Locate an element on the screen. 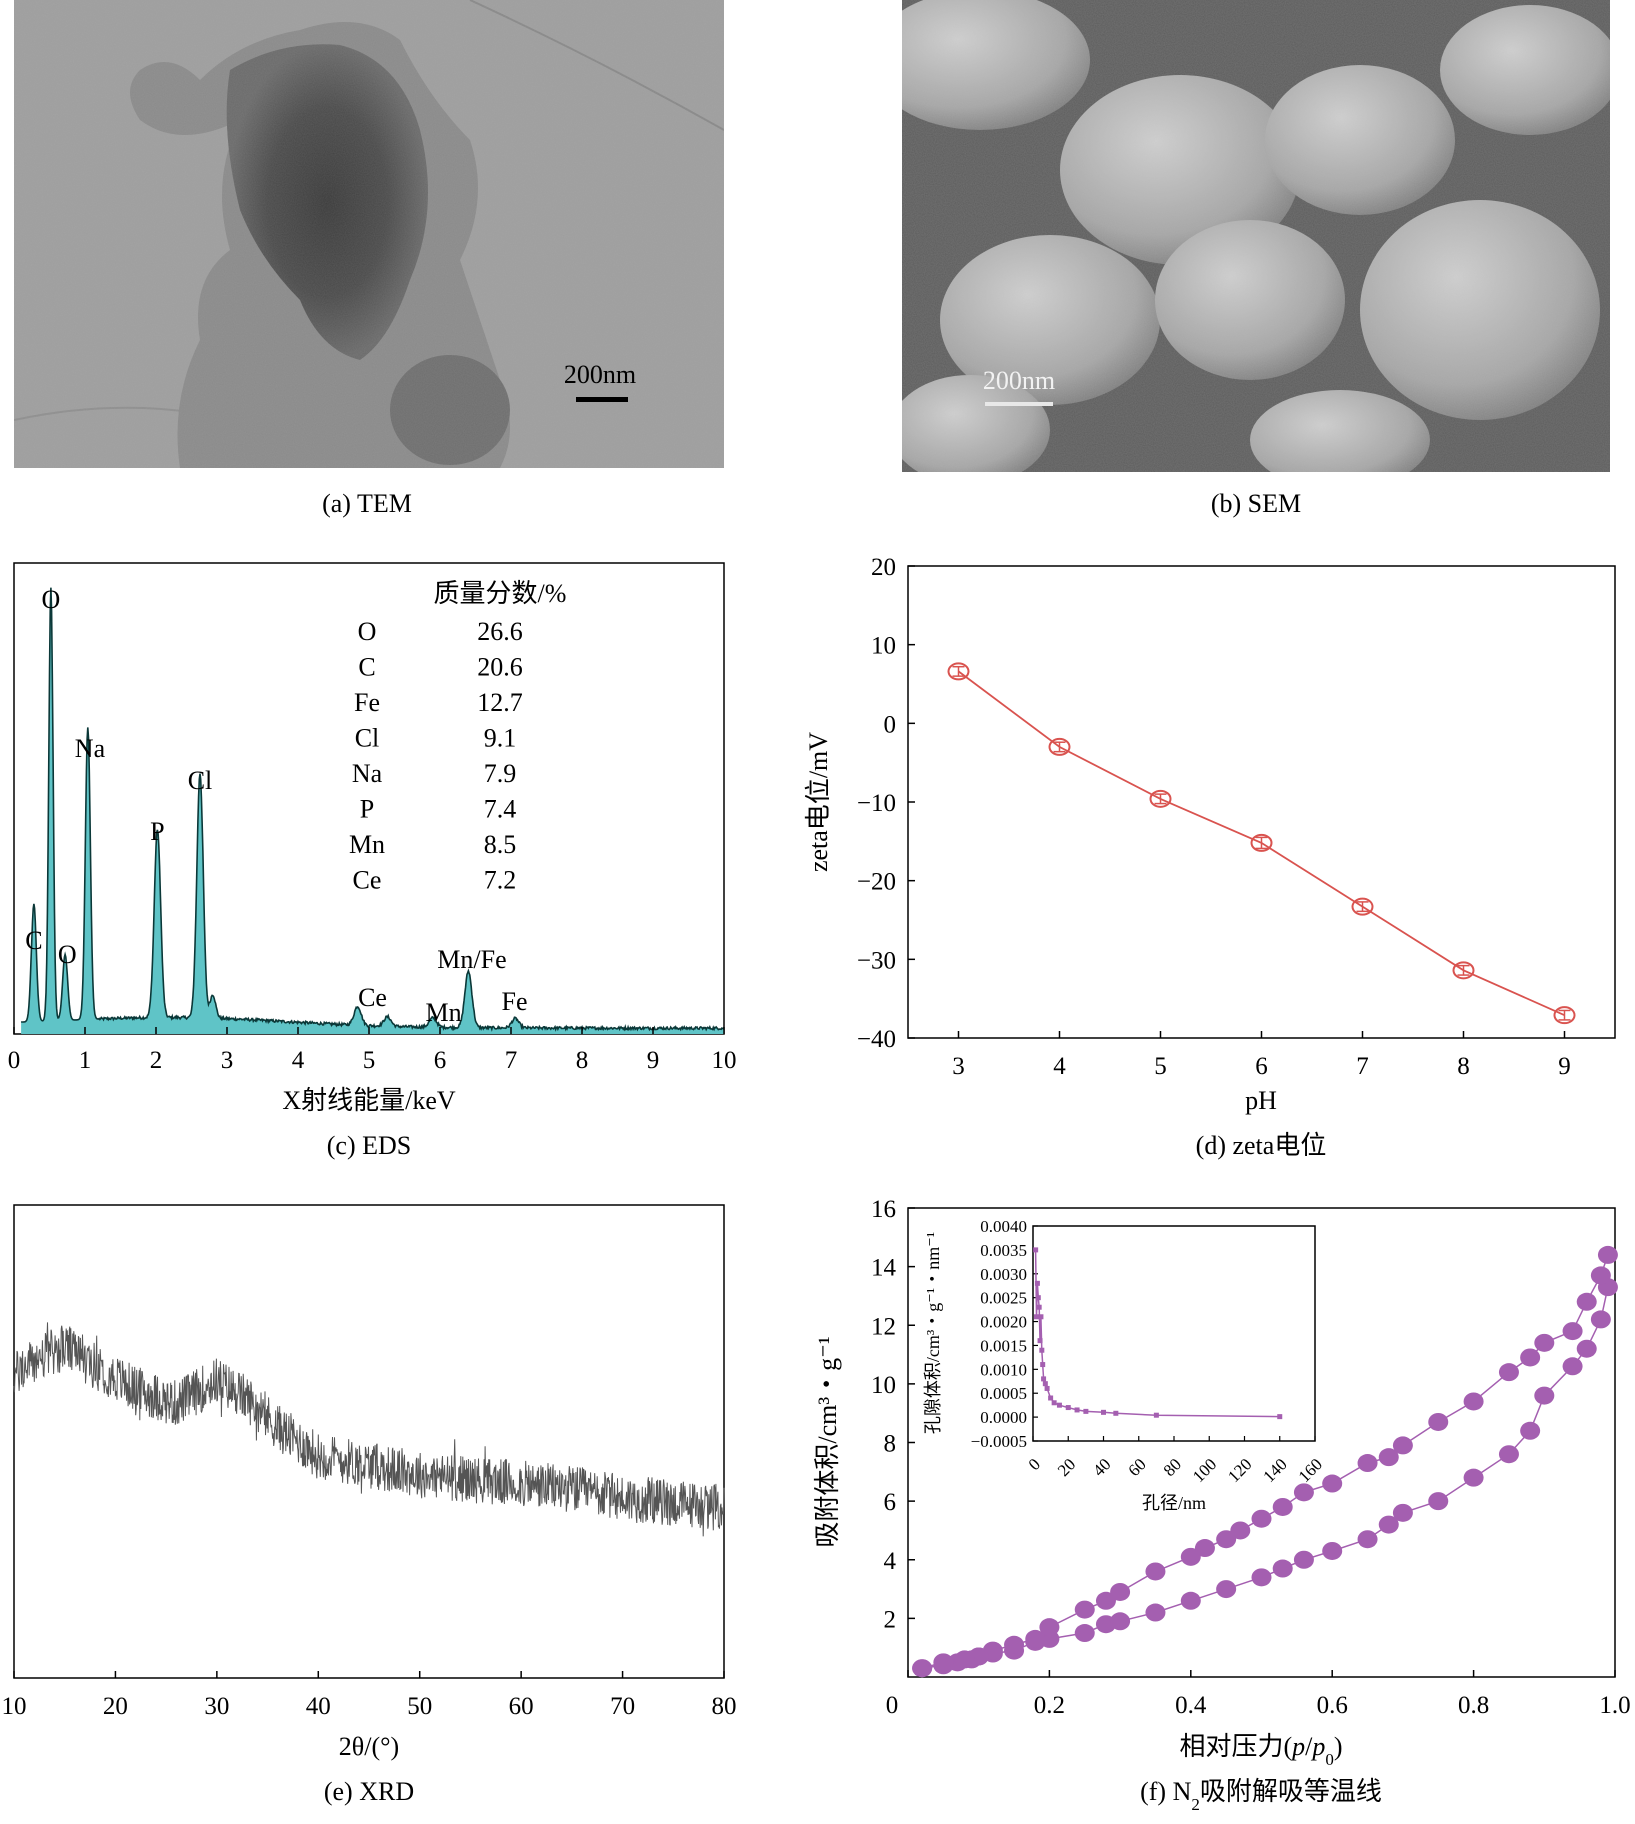 The height and width of the screenshot is (1824, 1635). bet-x-tick-label: 0.6 is located at coordinates (1332, 1705).